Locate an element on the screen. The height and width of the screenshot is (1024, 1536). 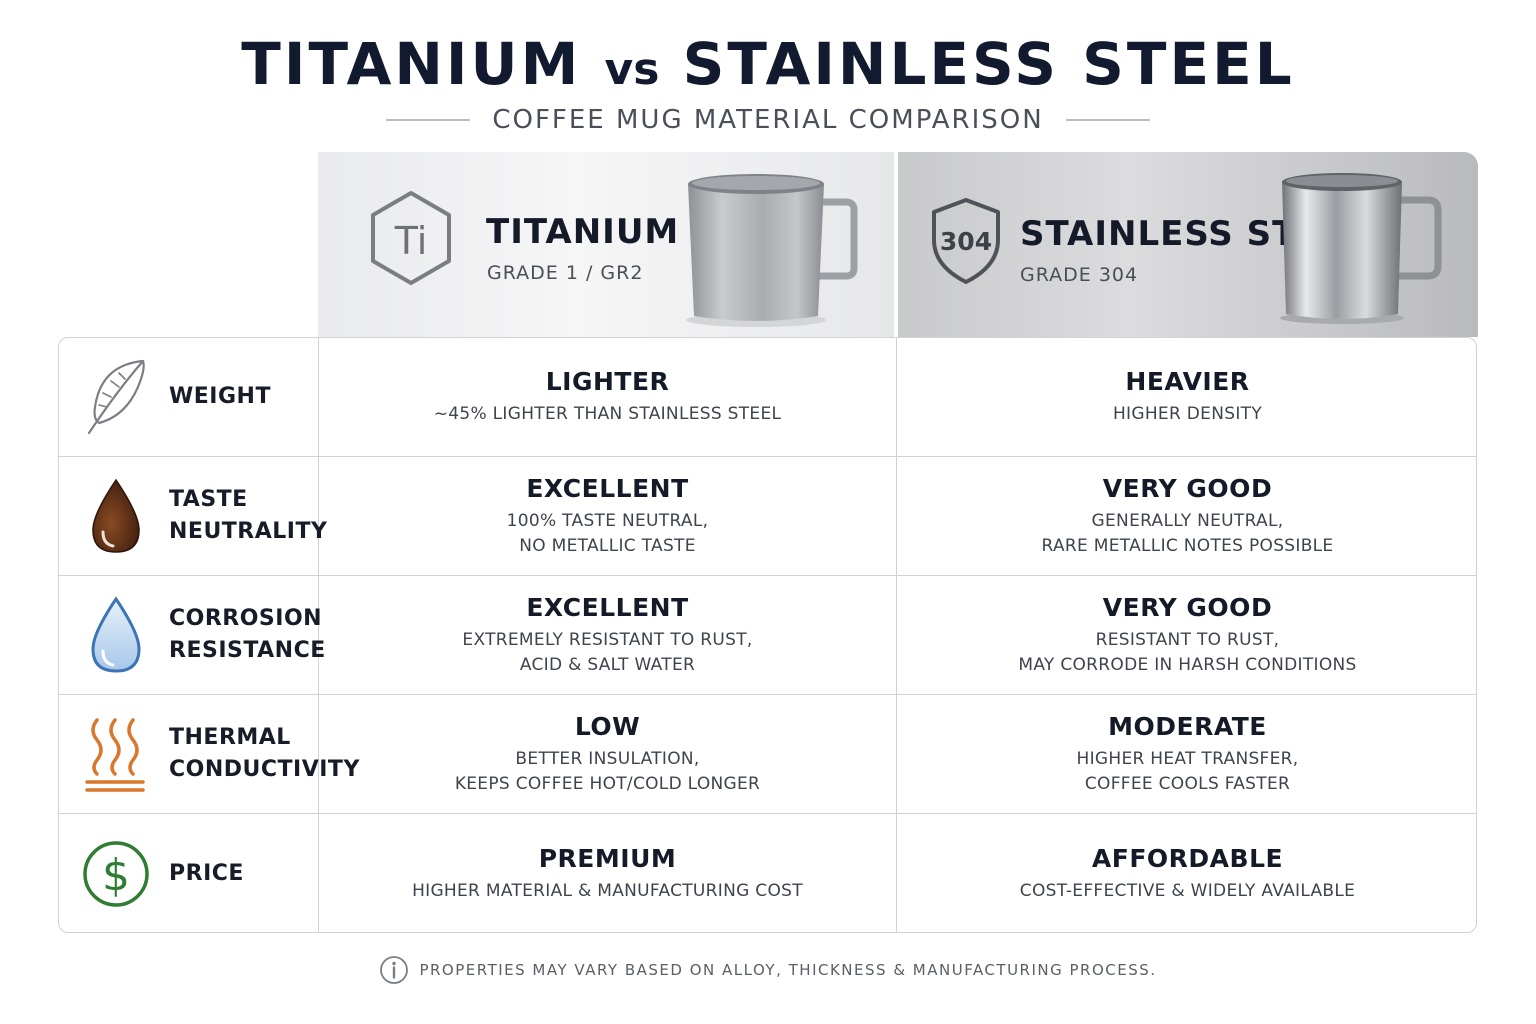
property-cell: $ PRICE is located at coordinates (189, 873).